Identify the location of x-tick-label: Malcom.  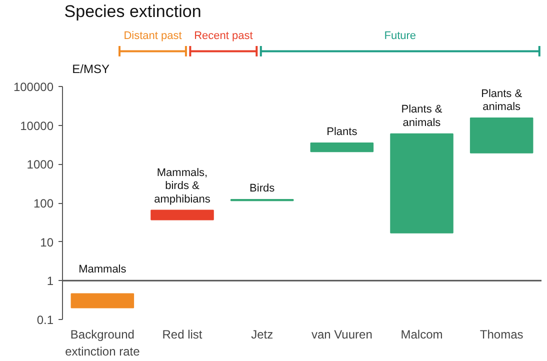
(421, 335).